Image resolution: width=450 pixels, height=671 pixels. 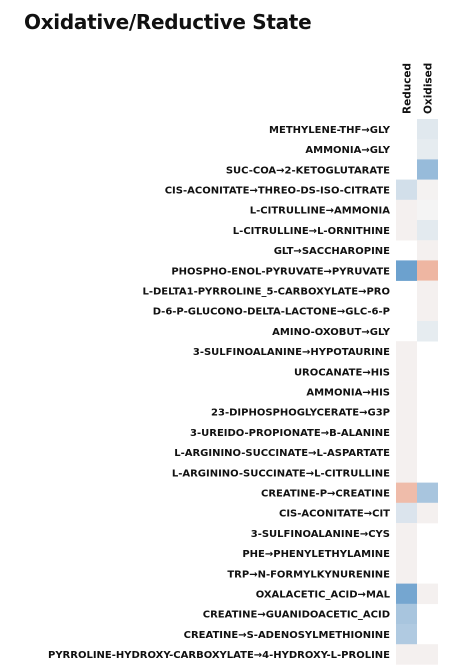 I want to click on row-label: CREATINE→GUANIDOACETIC_ACID, so click(x=296, y=615).